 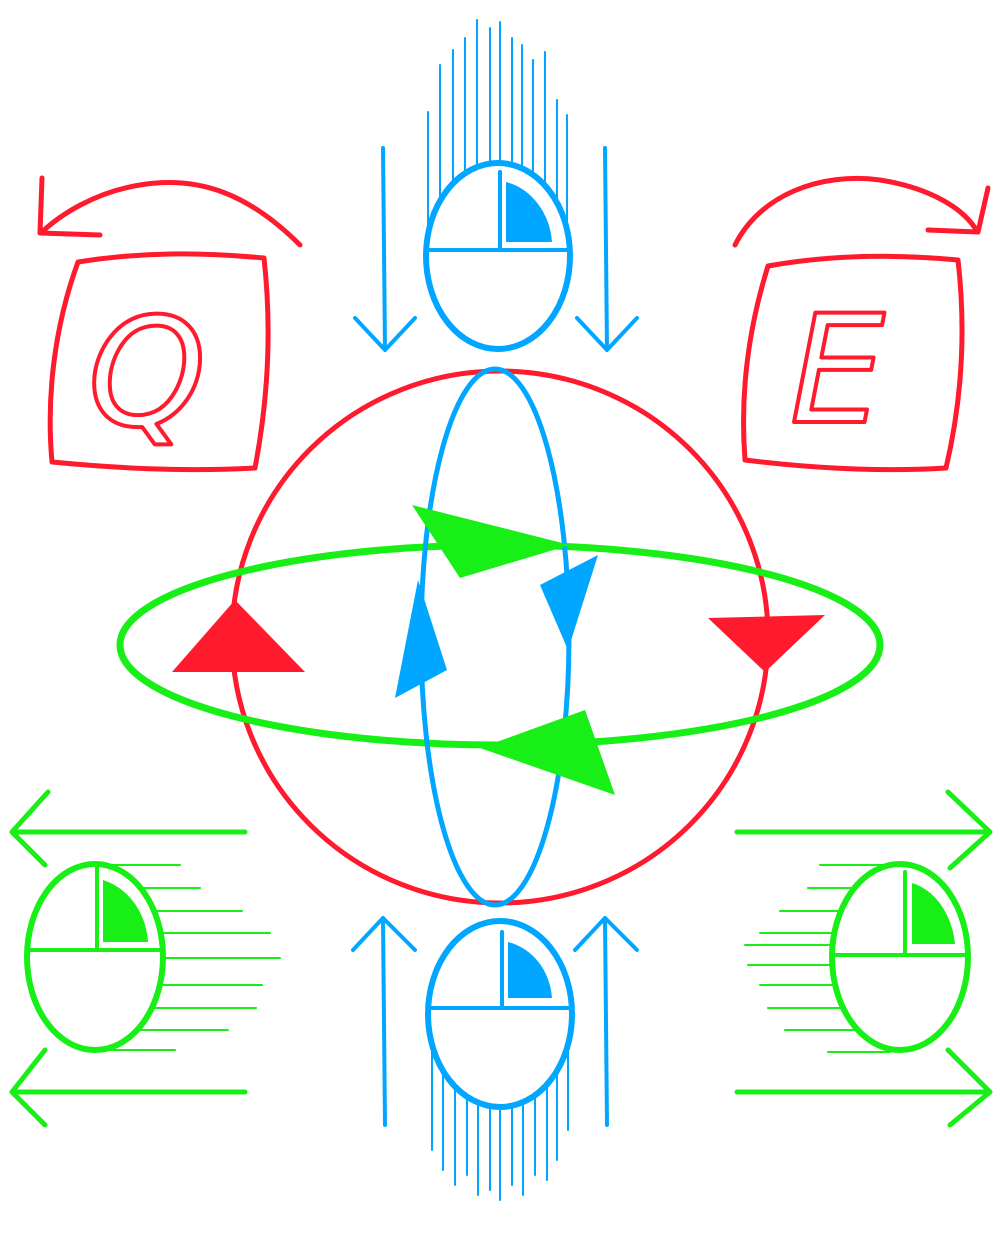 I want to click on arrow-right-bottom-icon, so click(x=863, y=1087).